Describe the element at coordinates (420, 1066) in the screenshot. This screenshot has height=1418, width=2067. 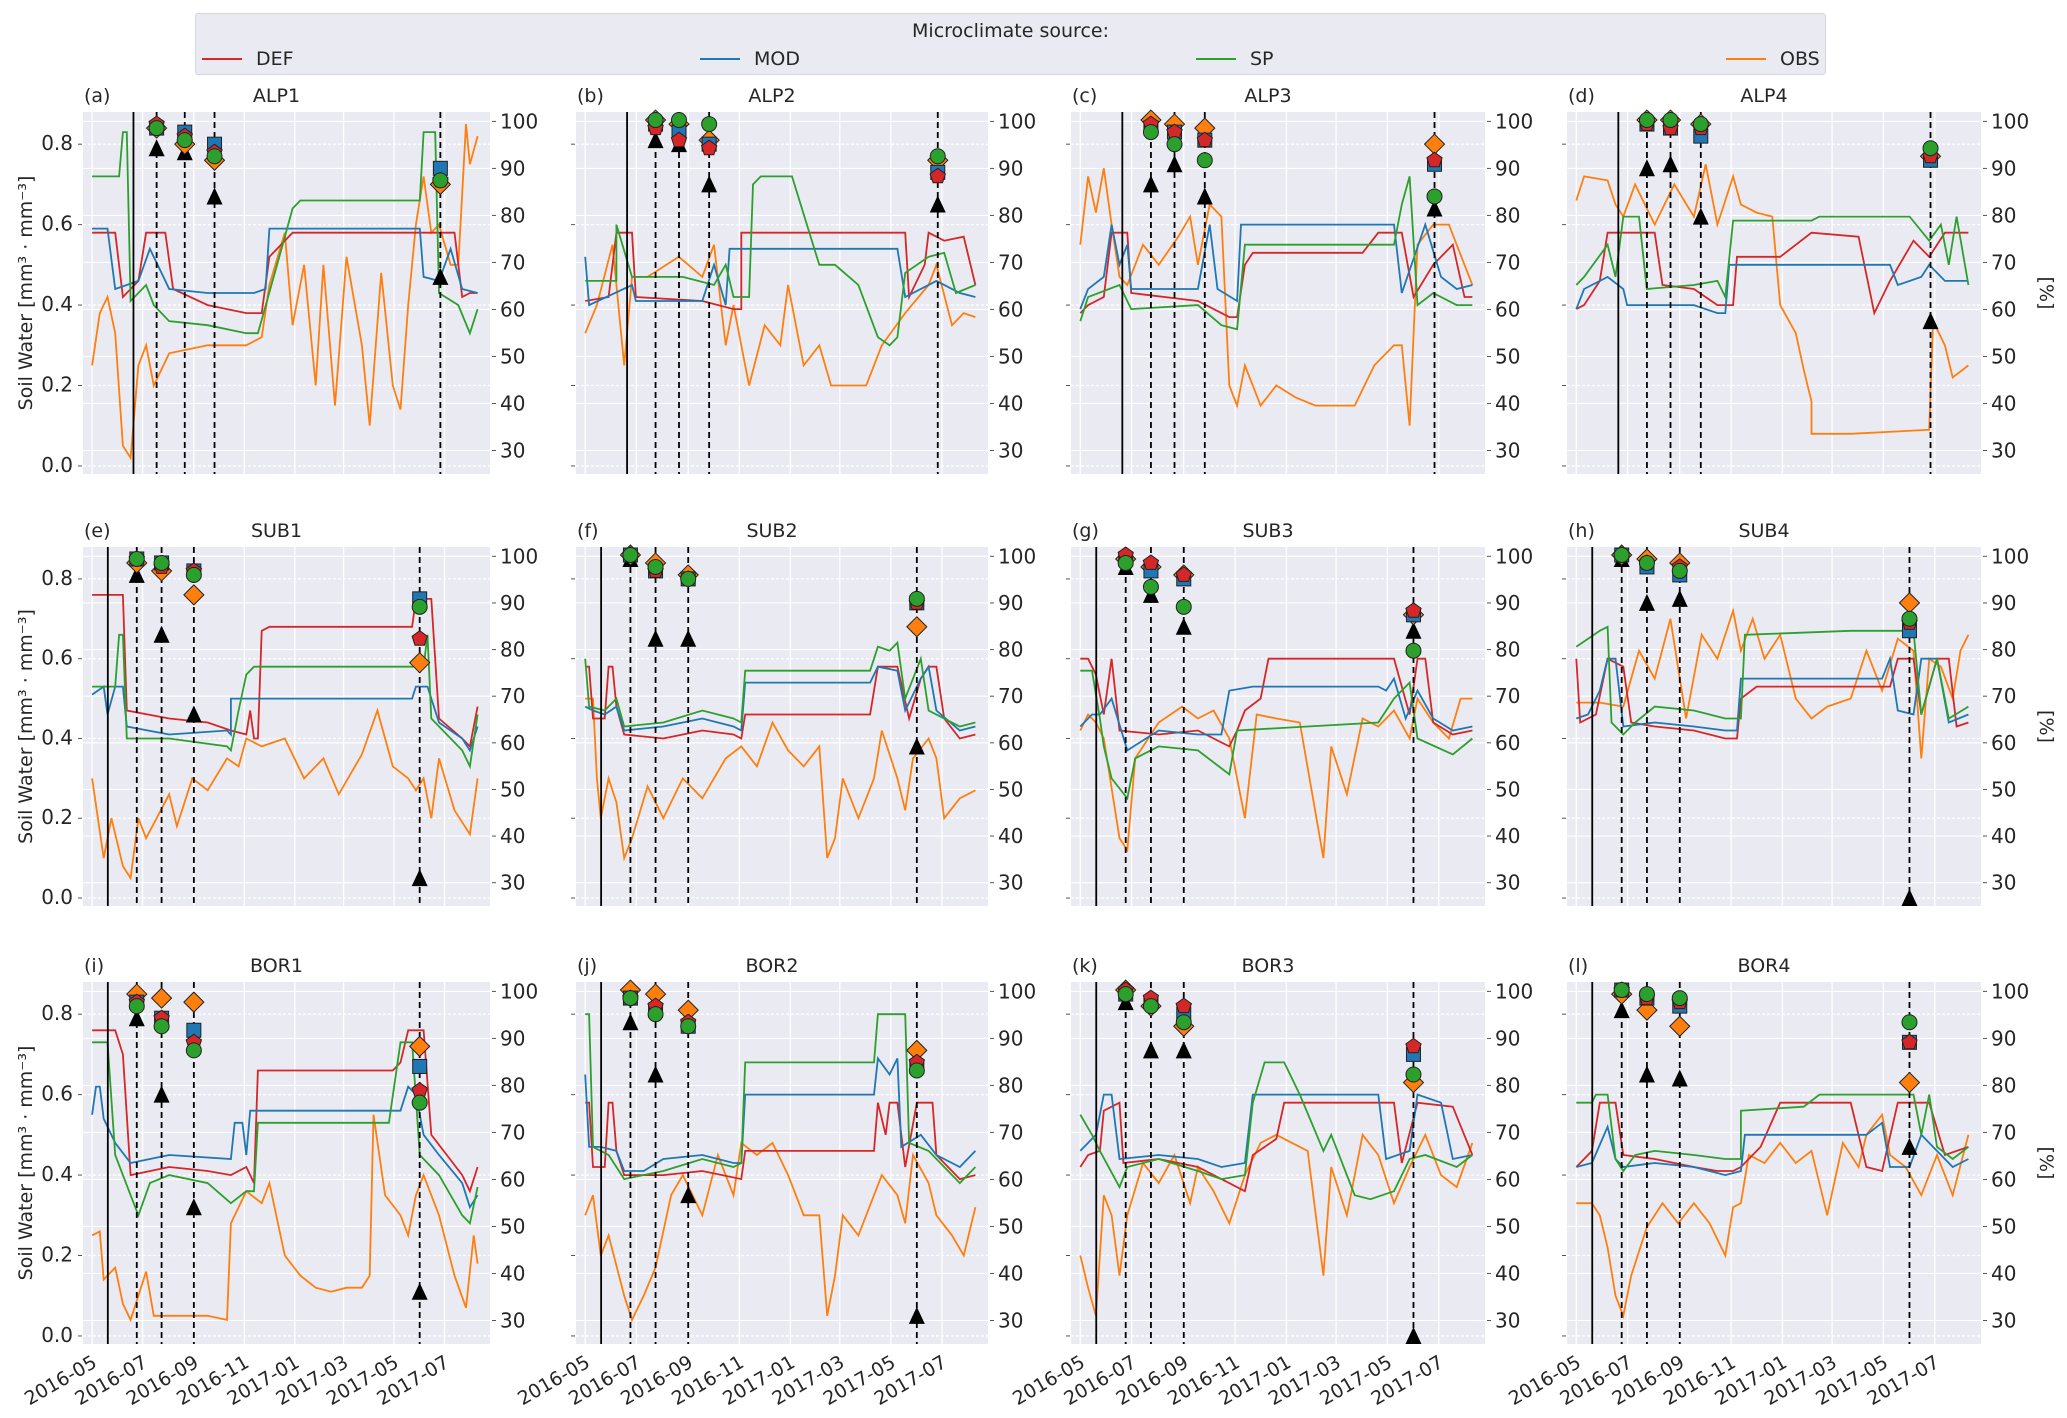
I see `marker-mod-square` at that location.